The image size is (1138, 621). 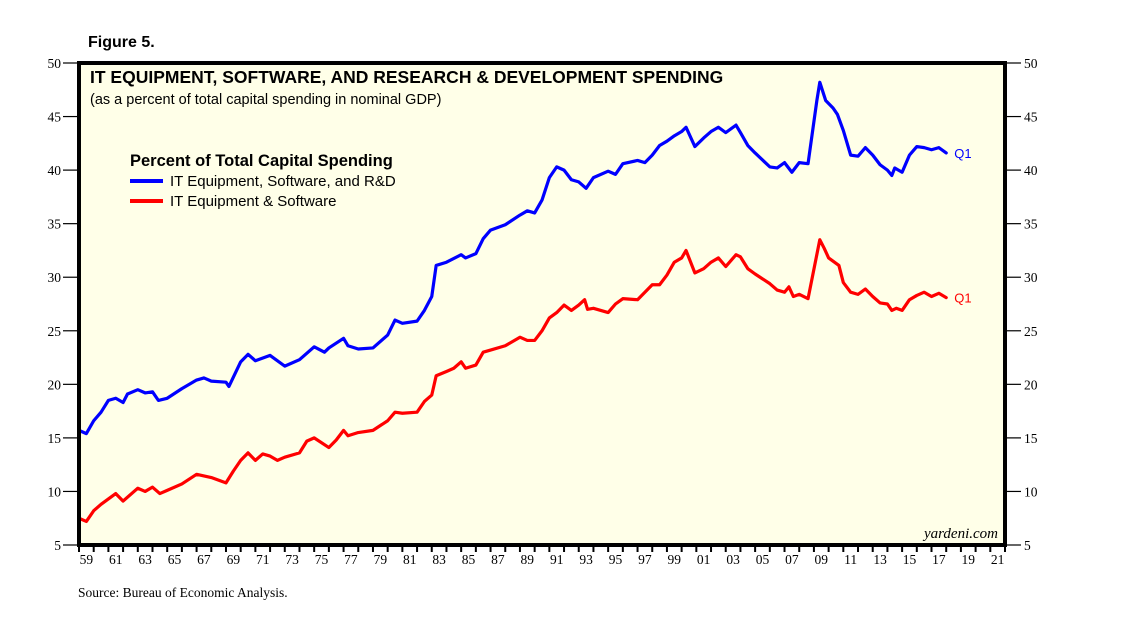 What do you see at coordinates (498, 559) in the screenshot?
I see `x-tick-label: 87` at bounding box center [498, 559].